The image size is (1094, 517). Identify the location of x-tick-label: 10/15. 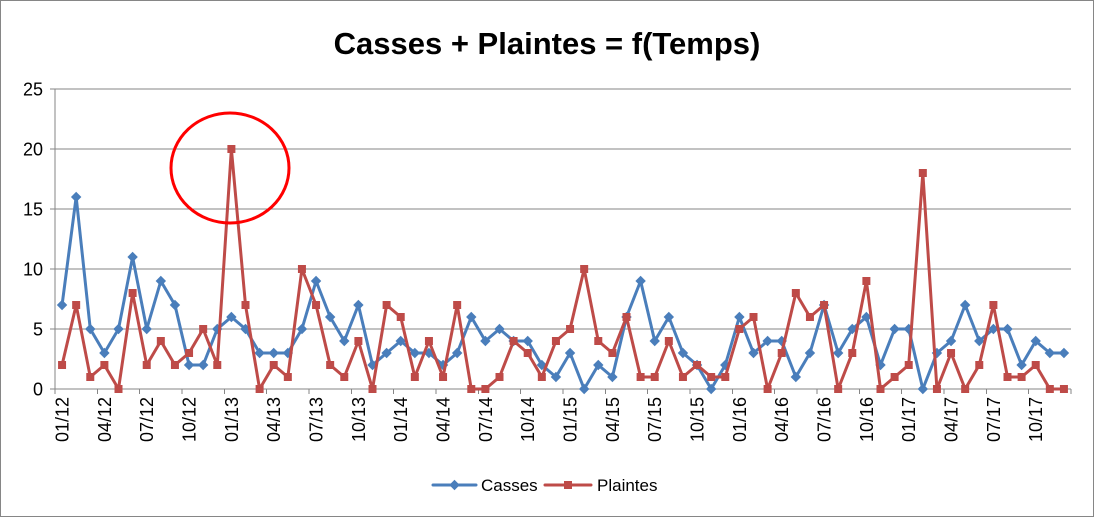
(698, 419).